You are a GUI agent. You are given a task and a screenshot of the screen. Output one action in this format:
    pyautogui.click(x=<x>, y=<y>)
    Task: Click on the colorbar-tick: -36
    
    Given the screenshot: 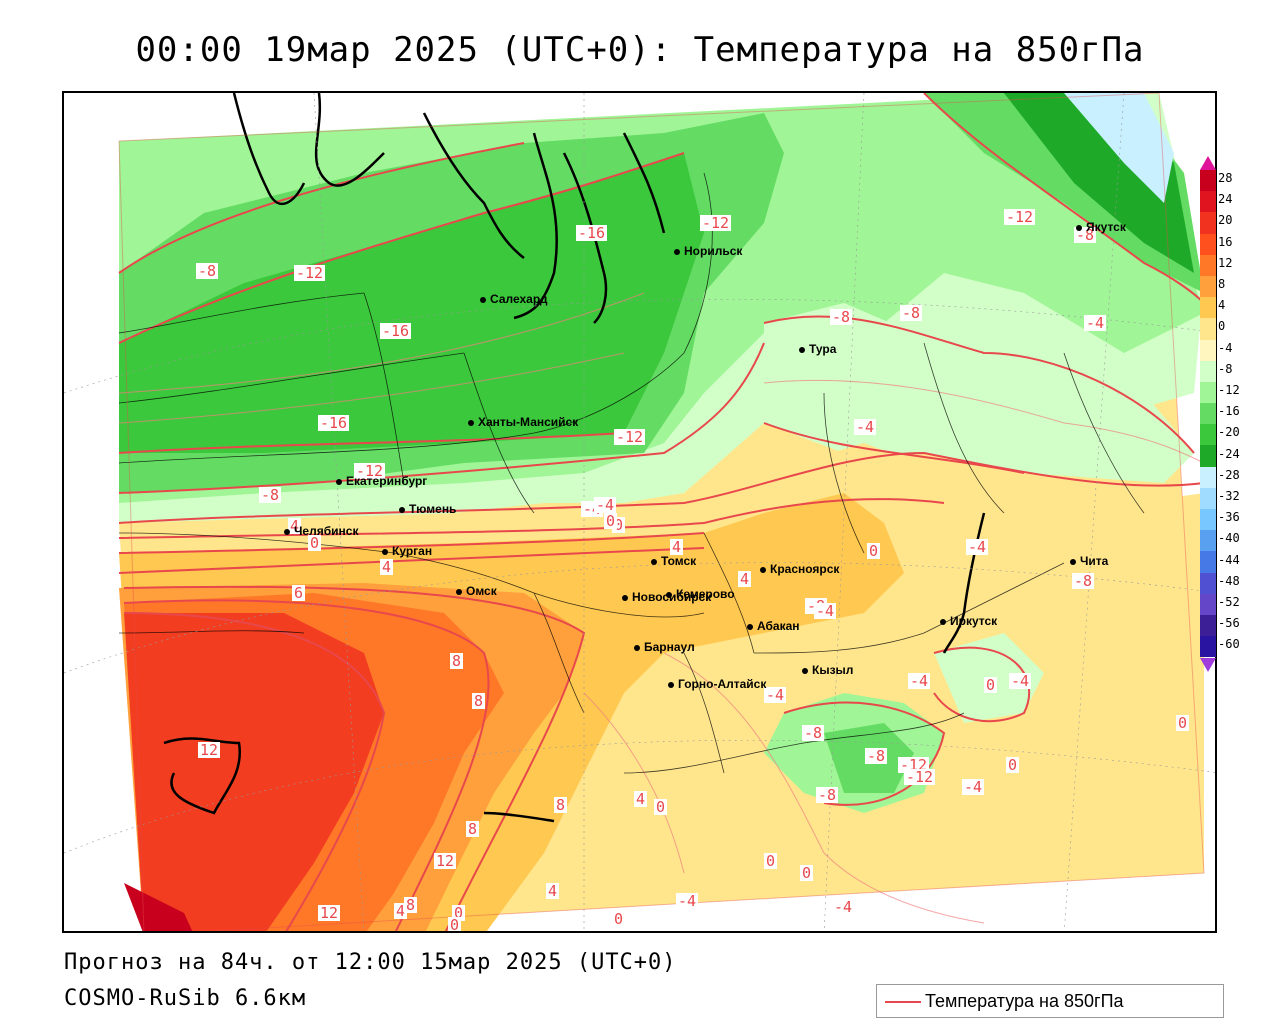 What is the action you would take?
    pyautogui.click(x=1229, y=517)
    